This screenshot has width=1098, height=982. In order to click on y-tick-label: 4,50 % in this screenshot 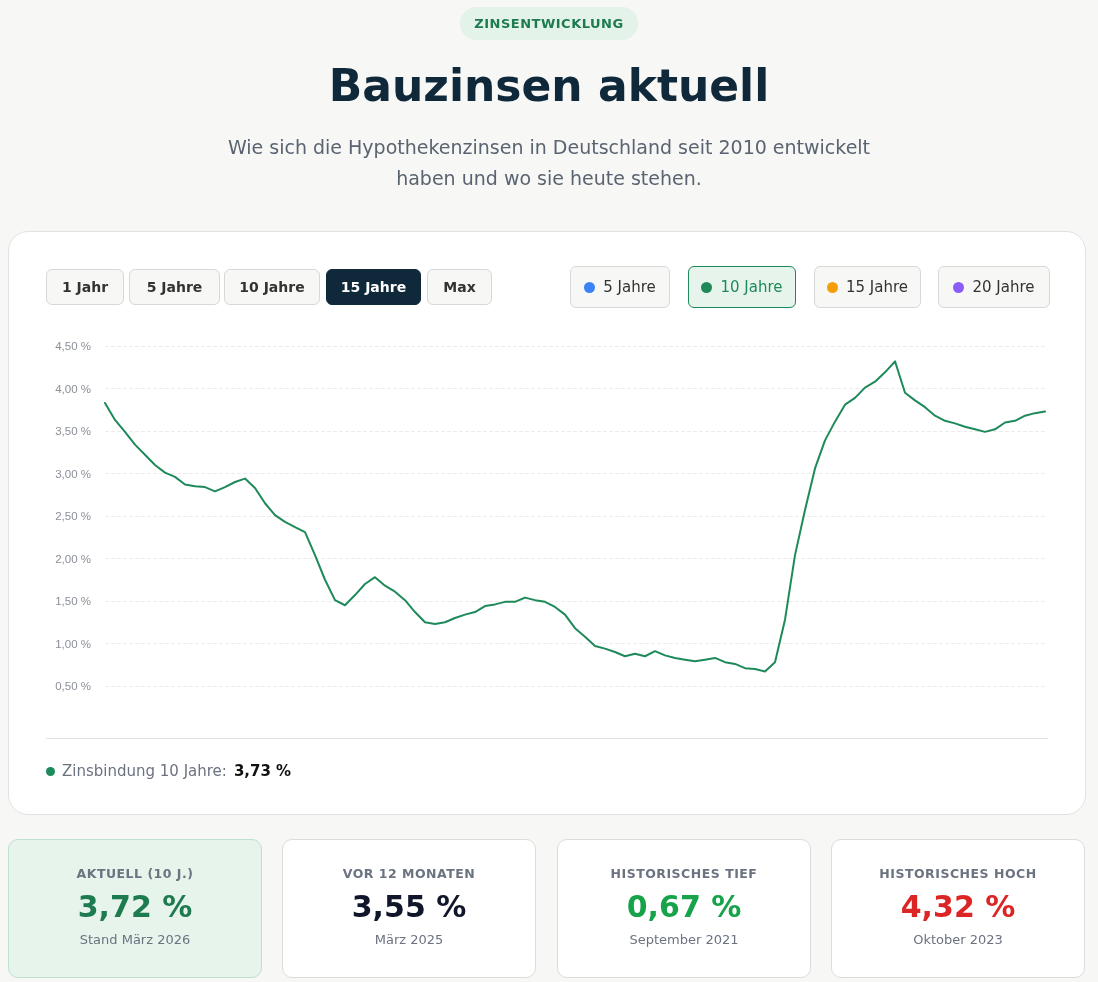, I will do `click(73, 346)`.